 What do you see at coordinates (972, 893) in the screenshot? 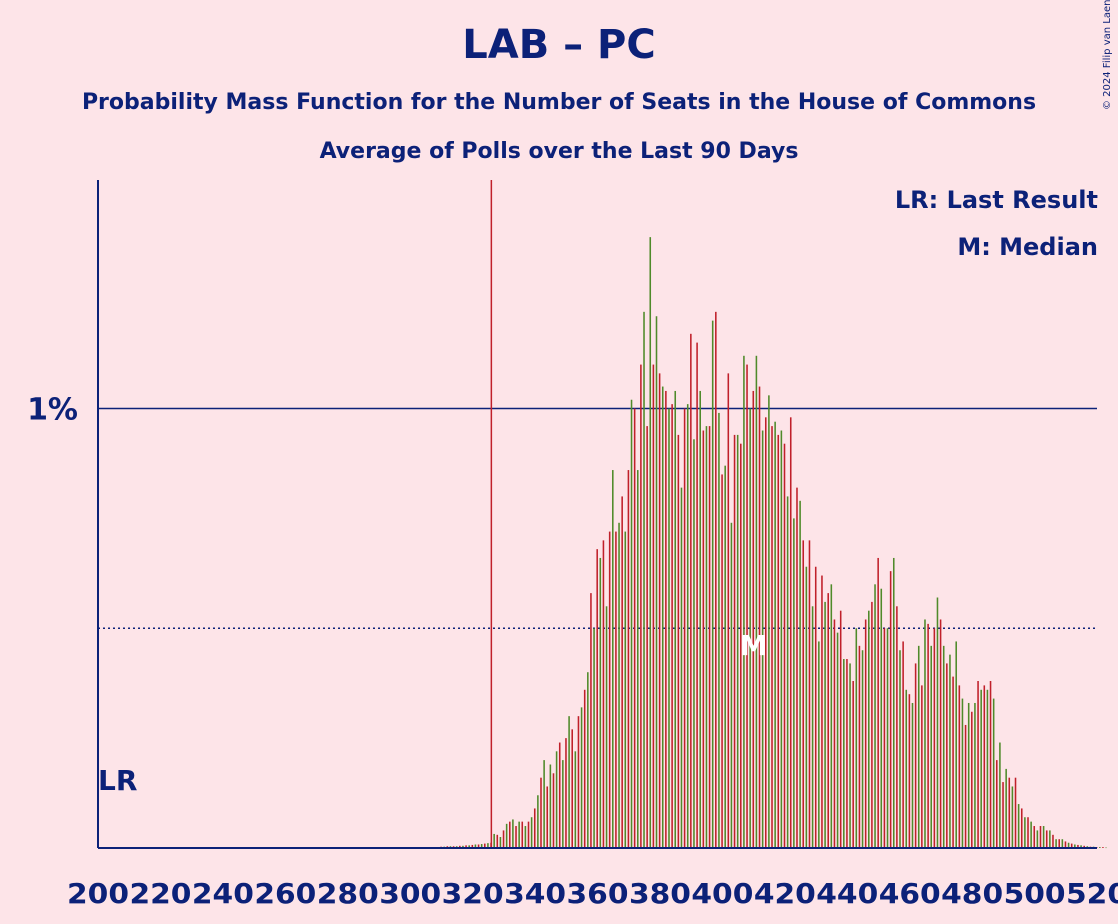
I see `x-tick-label-480: 480` at bounding box center [972, 893].